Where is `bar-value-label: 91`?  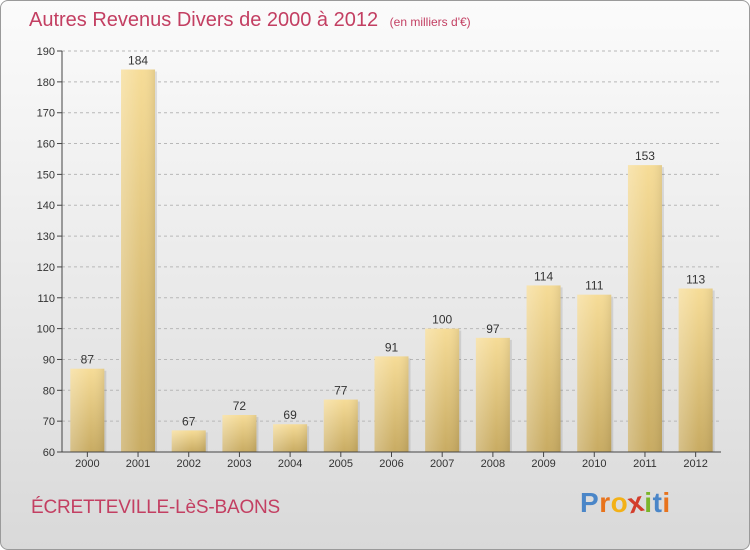
bar-value-label: 91 is located at coordinates (392, 347).